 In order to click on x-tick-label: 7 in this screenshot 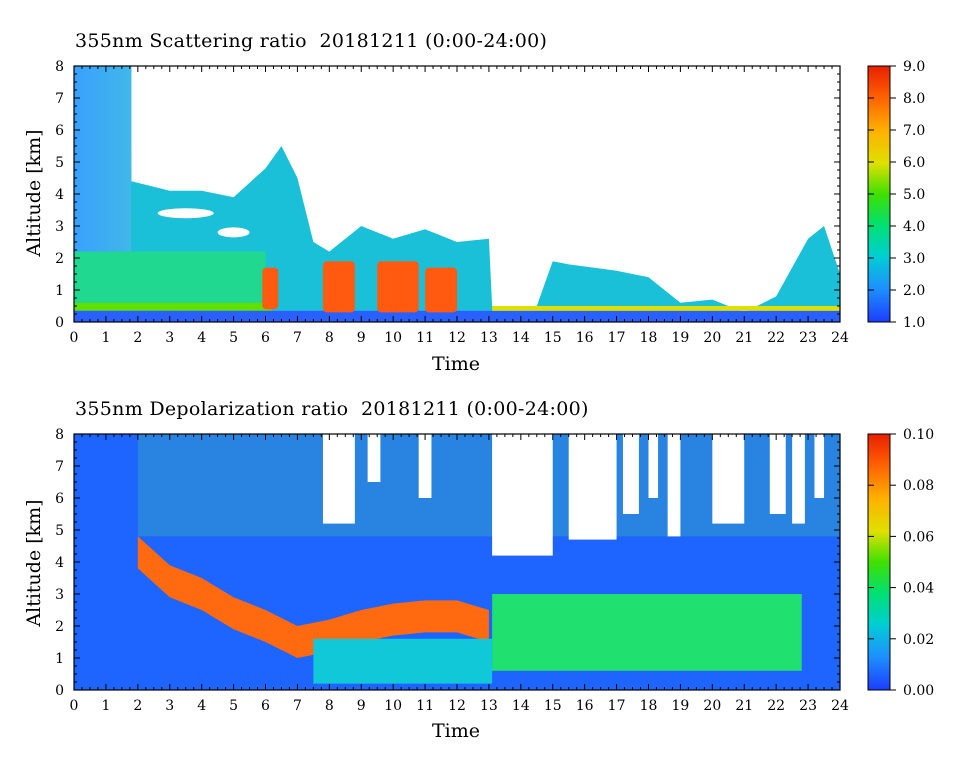, I will do `click(297, 338)`.